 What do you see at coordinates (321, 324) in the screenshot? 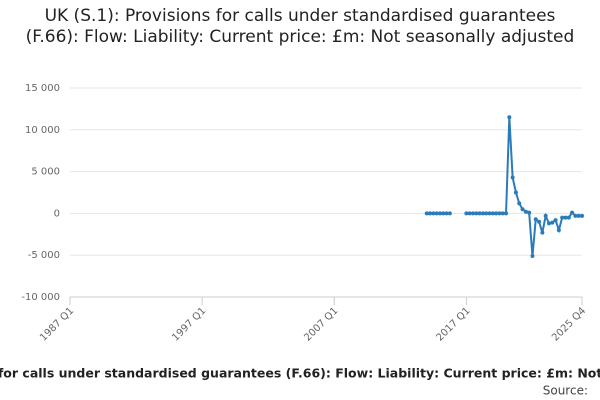
I see `x-tick-label: 2007 Q1` at bounding box center [321, 324].